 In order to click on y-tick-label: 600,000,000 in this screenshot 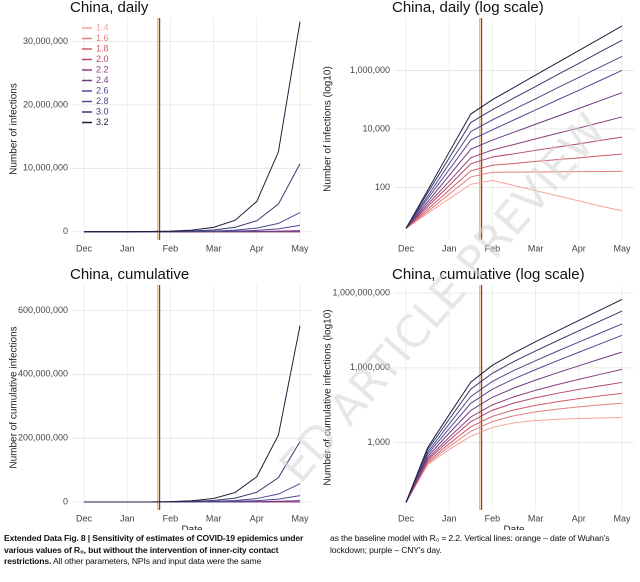, I will do `click(43, 310)`.